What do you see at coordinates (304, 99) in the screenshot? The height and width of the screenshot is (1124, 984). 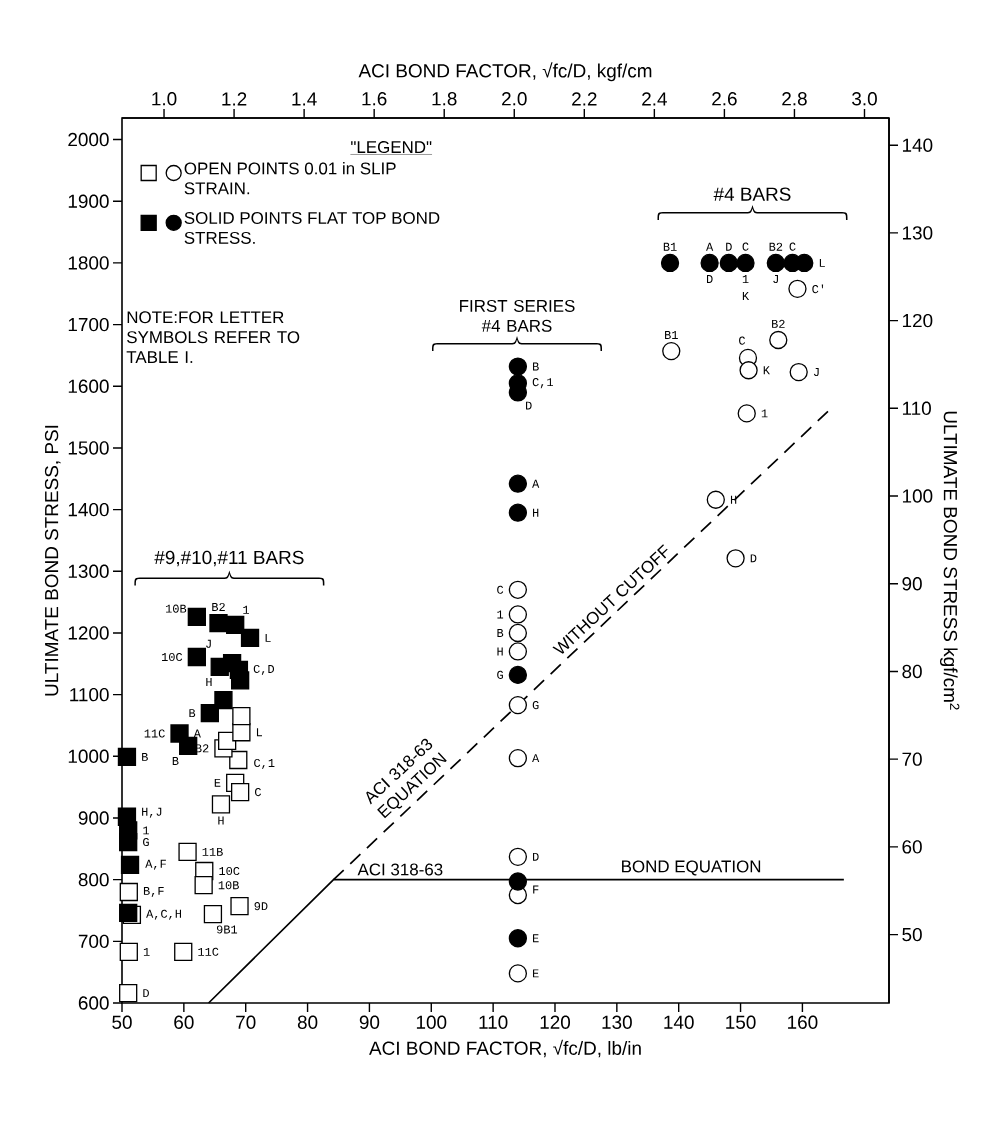 I see `x2-tick-label: 1.4` at bounding box center [304, 99].